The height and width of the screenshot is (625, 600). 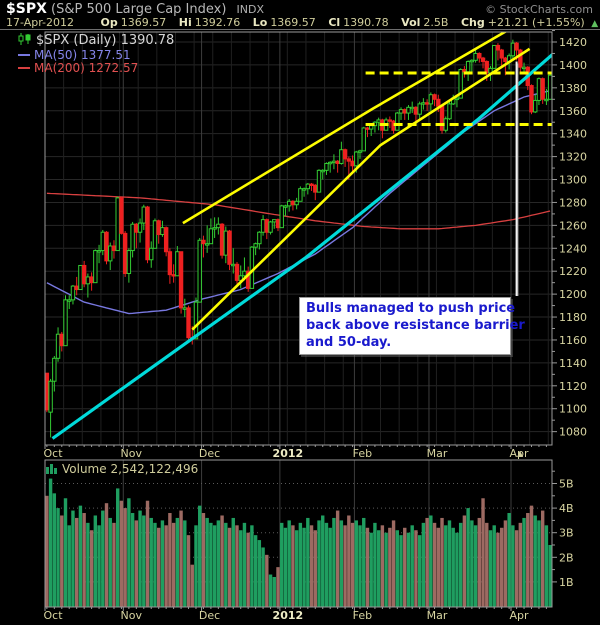 I want to click on panel-toggle-arrow-icon: ▲, so click(x=520, y=453).